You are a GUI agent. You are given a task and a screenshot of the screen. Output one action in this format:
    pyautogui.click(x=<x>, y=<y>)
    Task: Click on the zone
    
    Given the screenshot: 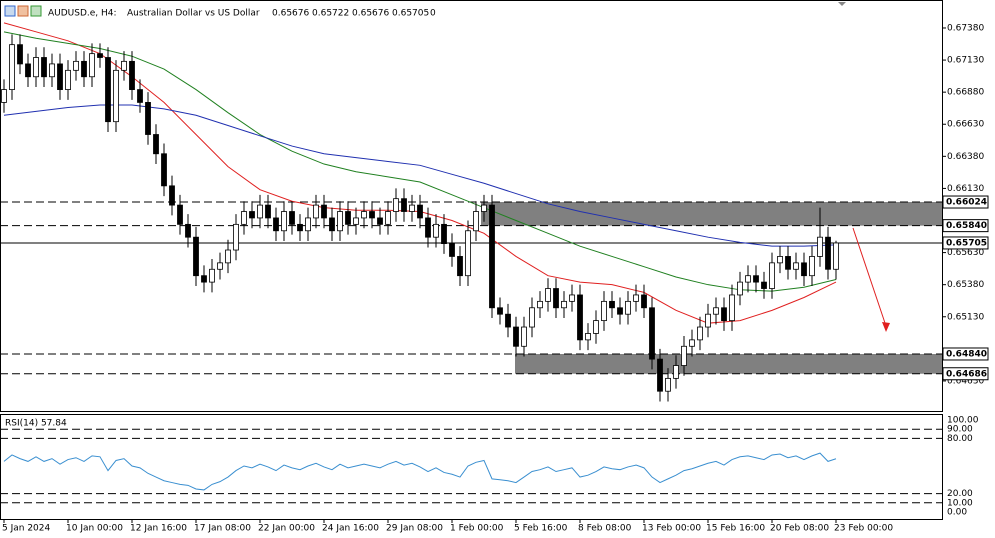 What is the action you would take?
    pyautogui.click(x=711, y=214)
    